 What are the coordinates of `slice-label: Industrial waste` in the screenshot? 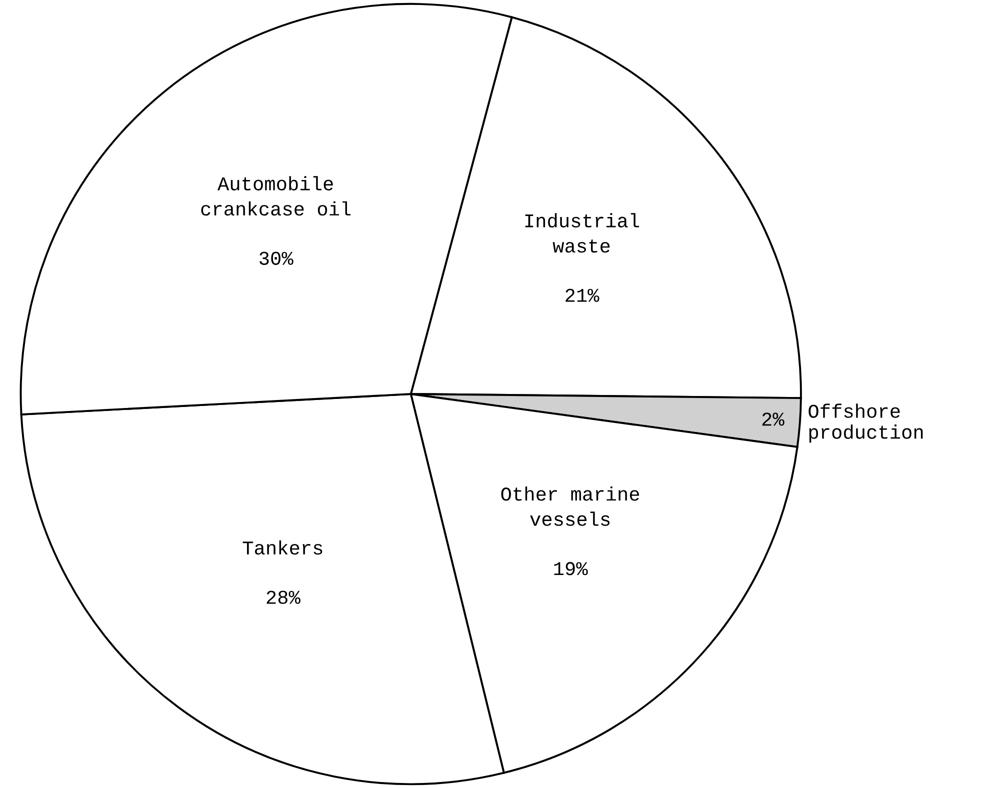 It's located at (582, 233).